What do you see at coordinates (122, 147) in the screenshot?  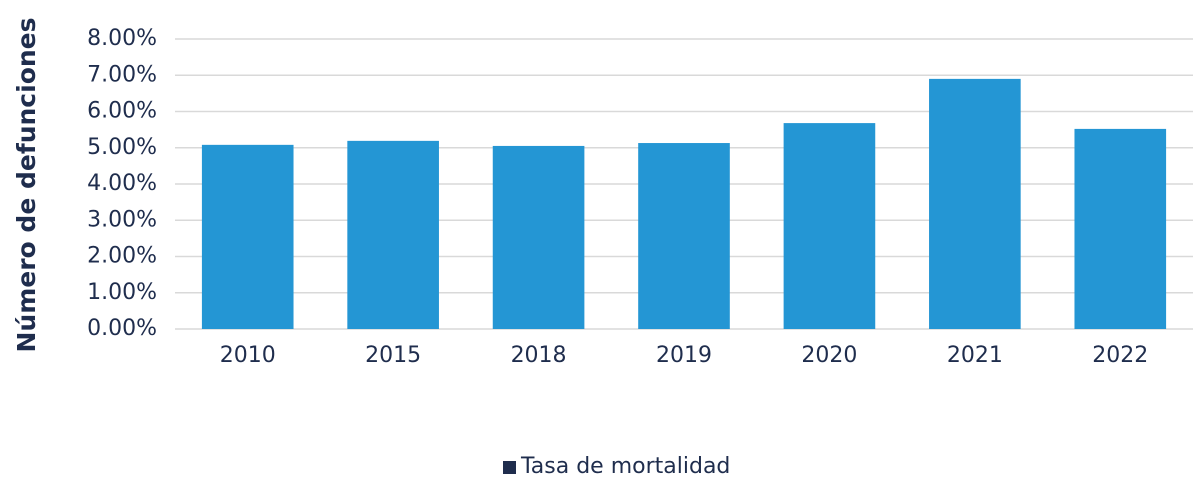 I see `y-tick-label: 5.00%` at bounding box center [122, 147].